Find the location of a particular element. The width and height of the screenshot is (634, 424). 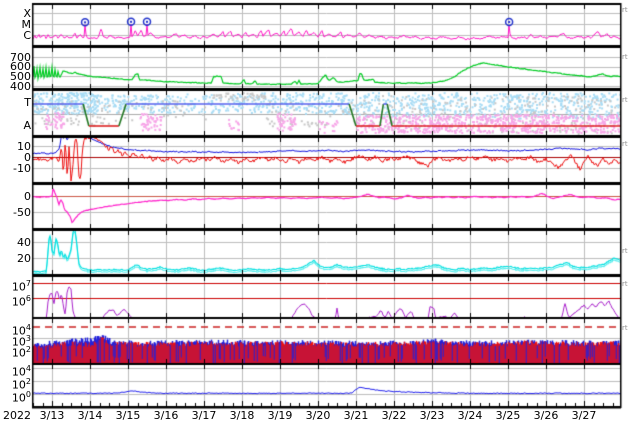

x-axis-tick-label: 3/17 is located at coordinates (204, 415).